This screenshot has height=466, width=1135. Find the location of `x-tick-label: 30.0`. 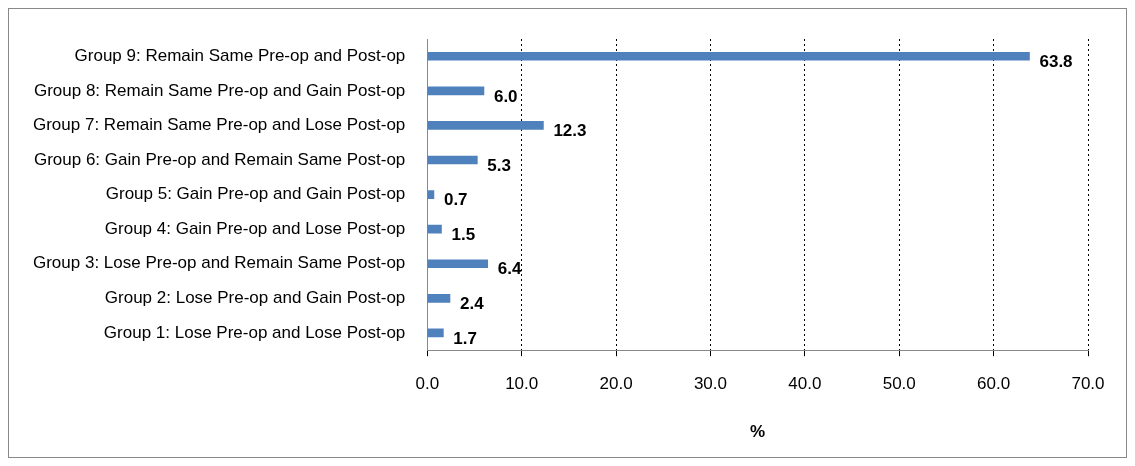

x-tick-label: 30.0 is located at coordinates (710, 384).